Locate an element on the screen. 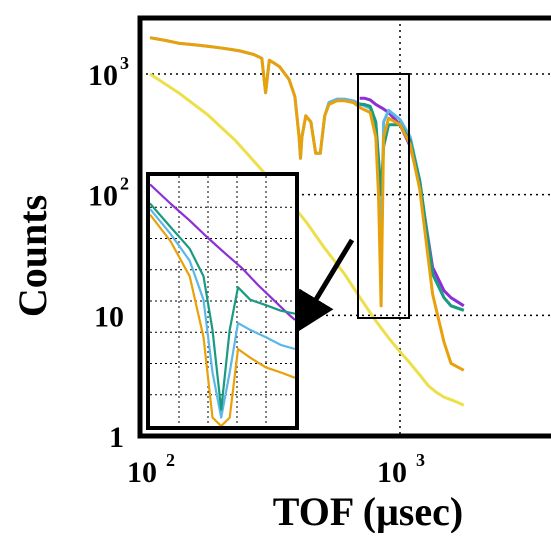 This screenshot has width=551, height=538. series-line-green is located at coordinates (412, 207).